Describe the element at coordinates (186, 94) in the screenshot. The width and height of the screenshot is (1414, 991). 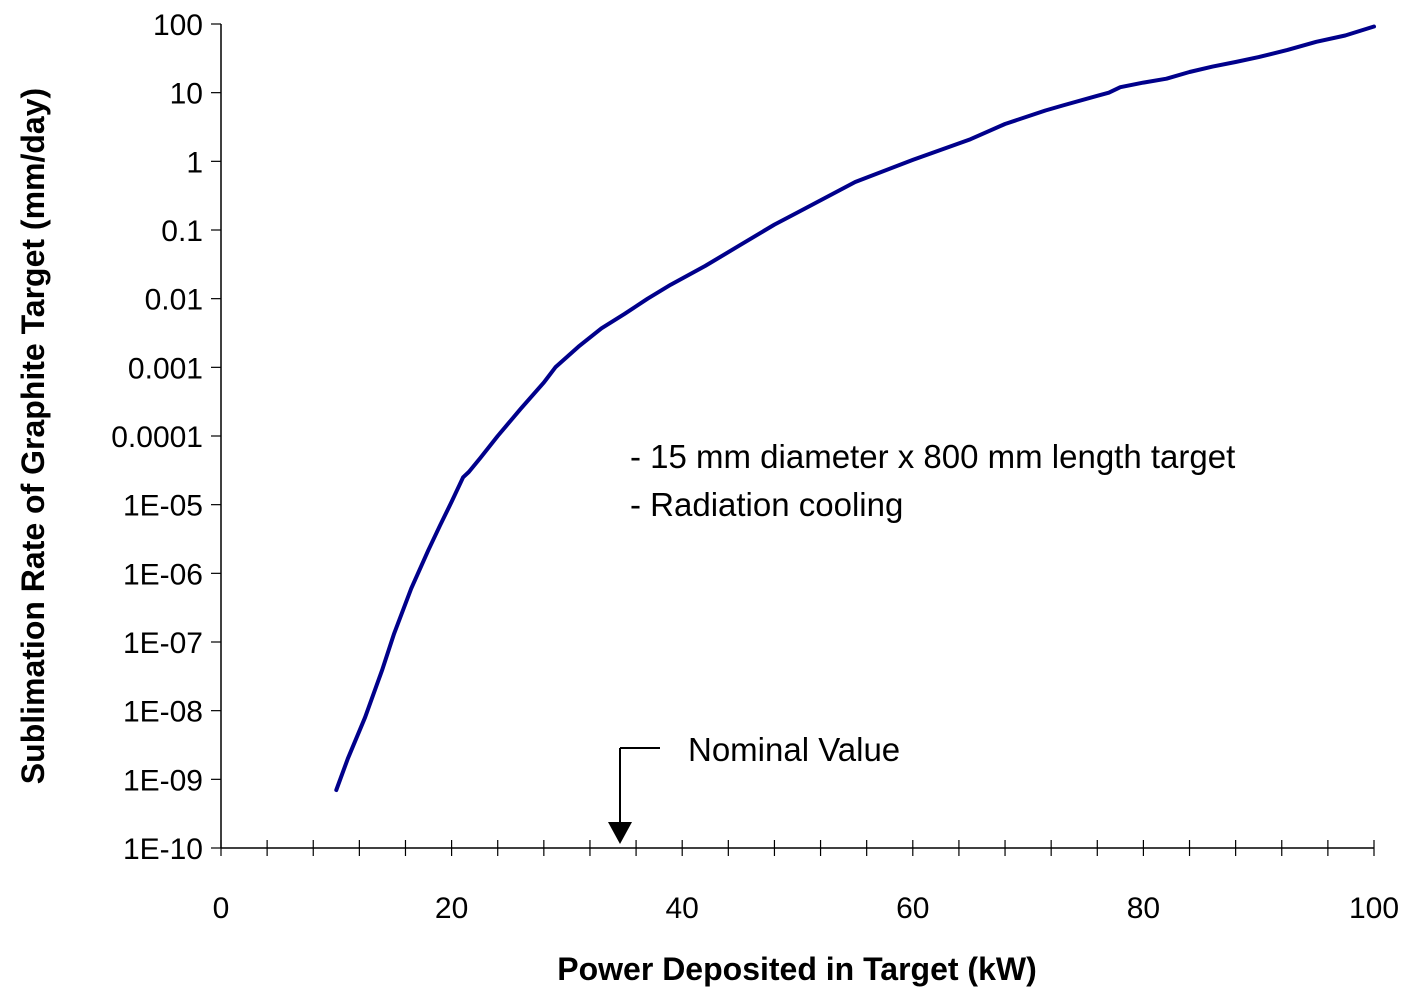
I see `y-tick-label: 10` at that location.